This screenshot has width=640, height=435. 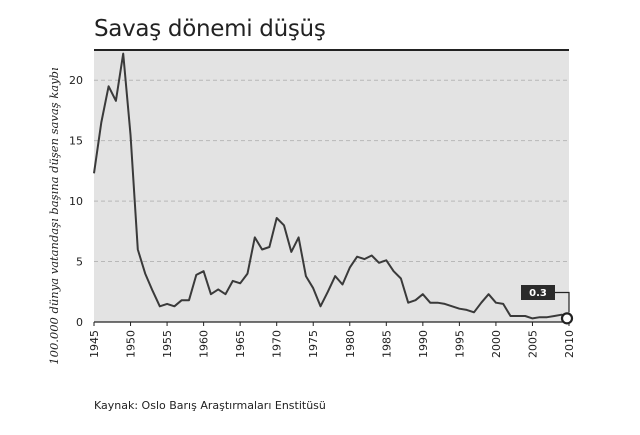 What do you see at coordinates (313, 344) in the screenshot?
I see `x-tick-label: 1975` at bounding box center [313, 344].